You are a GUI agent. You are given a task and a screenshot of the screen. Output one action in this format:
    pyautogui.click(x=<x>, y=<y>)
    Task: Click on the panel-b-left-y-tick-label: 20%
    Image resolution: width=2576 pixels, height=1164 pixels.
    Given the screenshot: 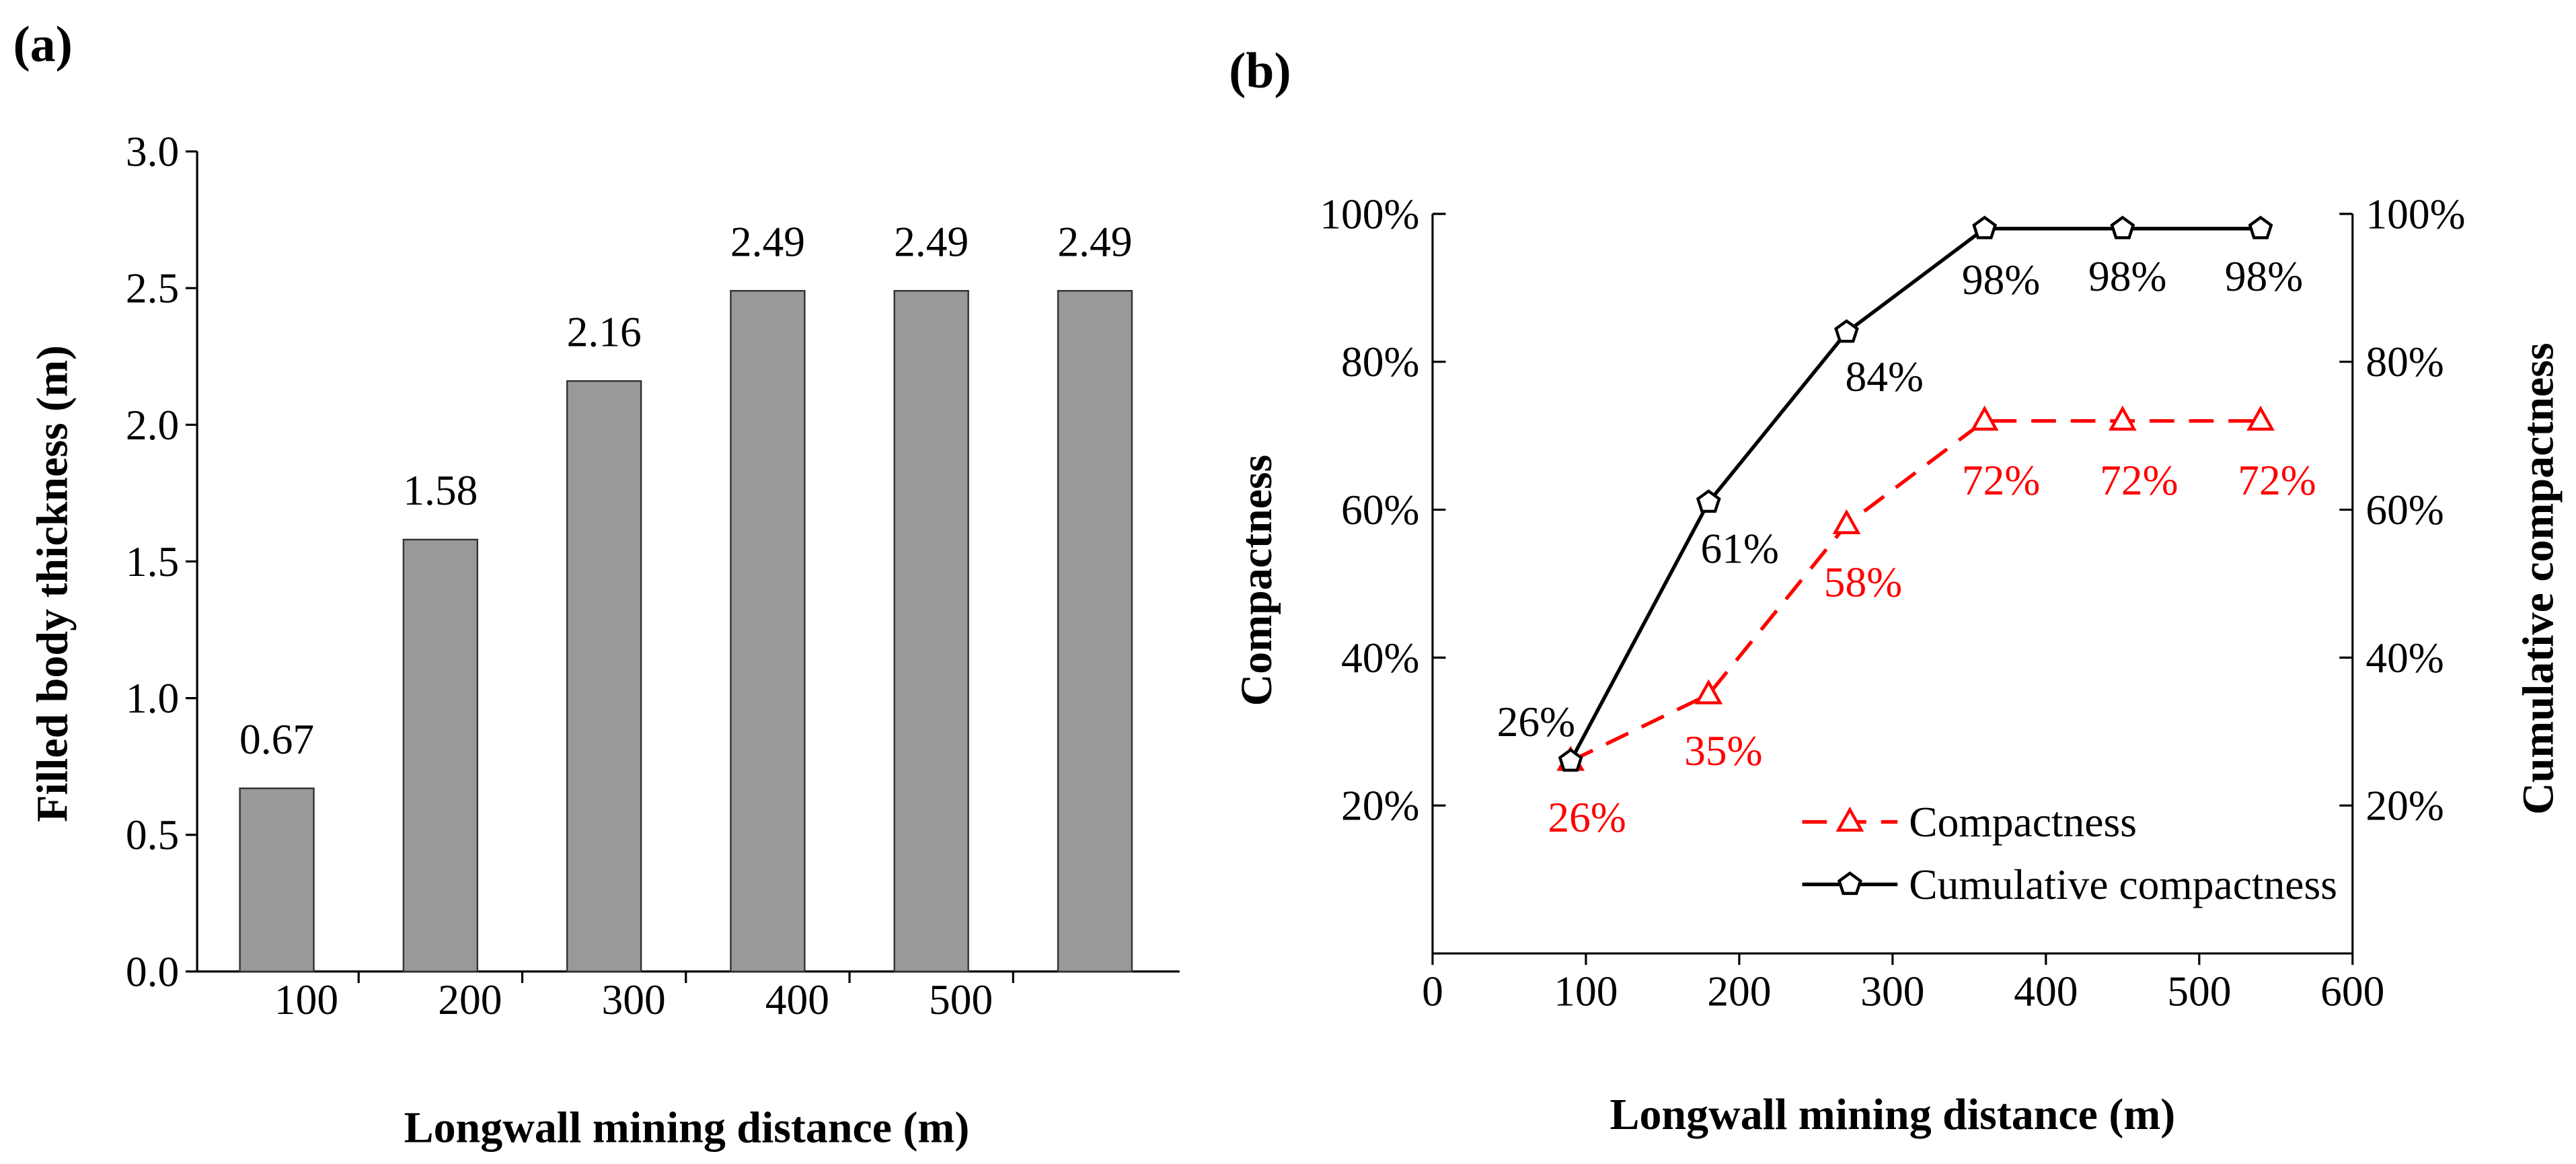 What is the action you would take?
    pyautogui.click(x=1380, y=806)
    